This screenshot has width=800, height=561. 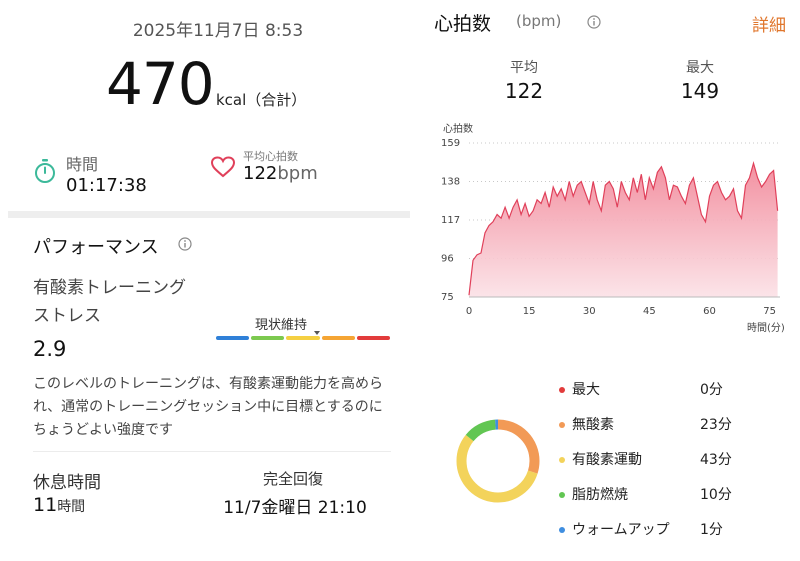 I want to click on zone-label: 最大, so click(x=586, y=390).